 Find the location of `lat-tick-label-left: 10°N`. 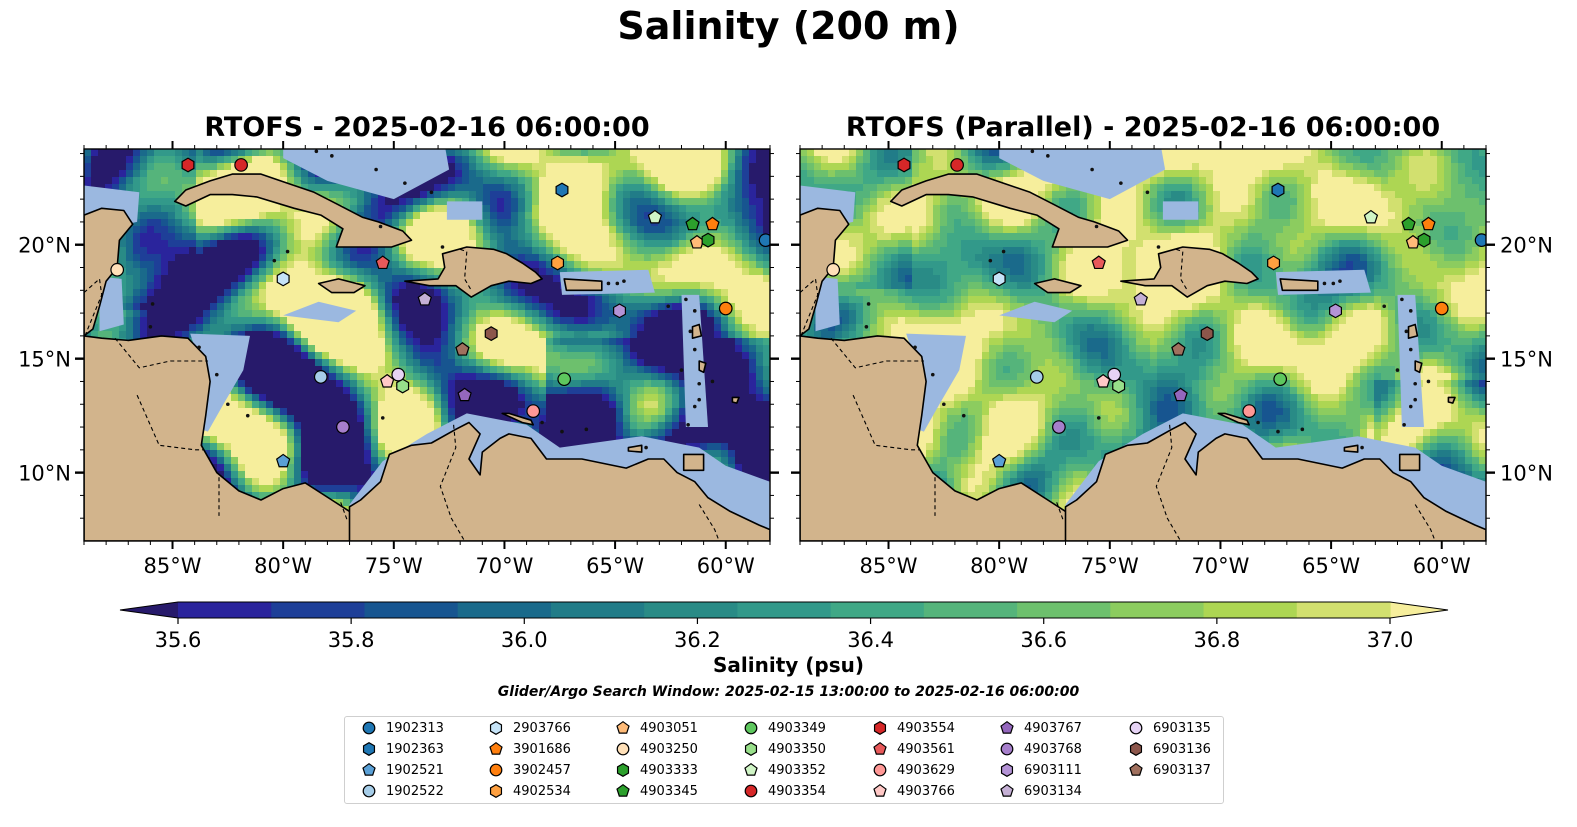

lat-tick-label-left: 10°N is located at coordinates (44, 474).